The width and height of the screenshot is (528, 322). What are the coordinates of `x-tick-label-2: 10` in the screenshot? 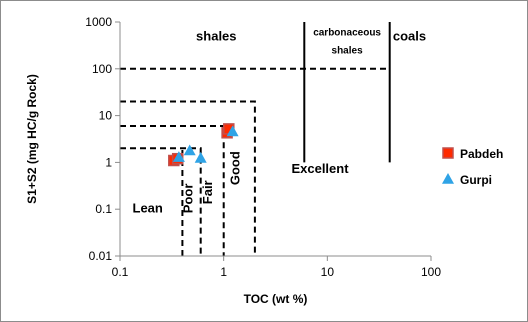 It's located at (328, 272).